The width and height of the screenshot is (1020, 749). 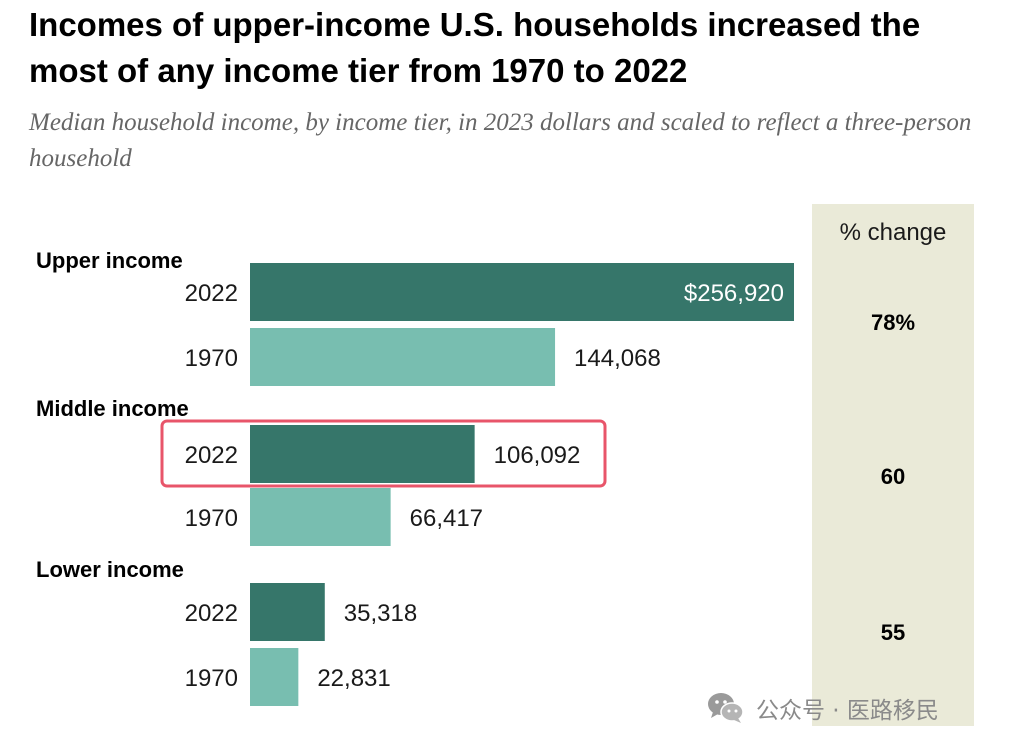 What do you see at coordinates (287, 612) in the screenshot?
I see `bar-lower-income-2022` at bounding box center [287, 612].